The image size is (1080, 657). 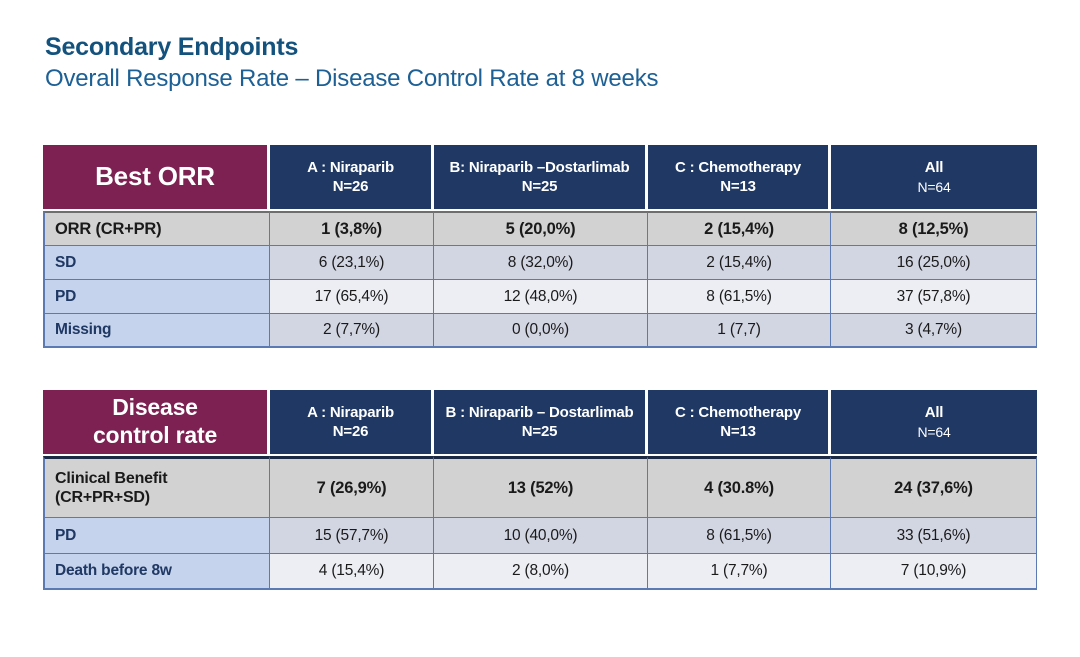 What do you see at coordinates (352, 297) in the screenshot?
I see `value-cell: 17 (65,4%)` at bounding box center [352, 297].